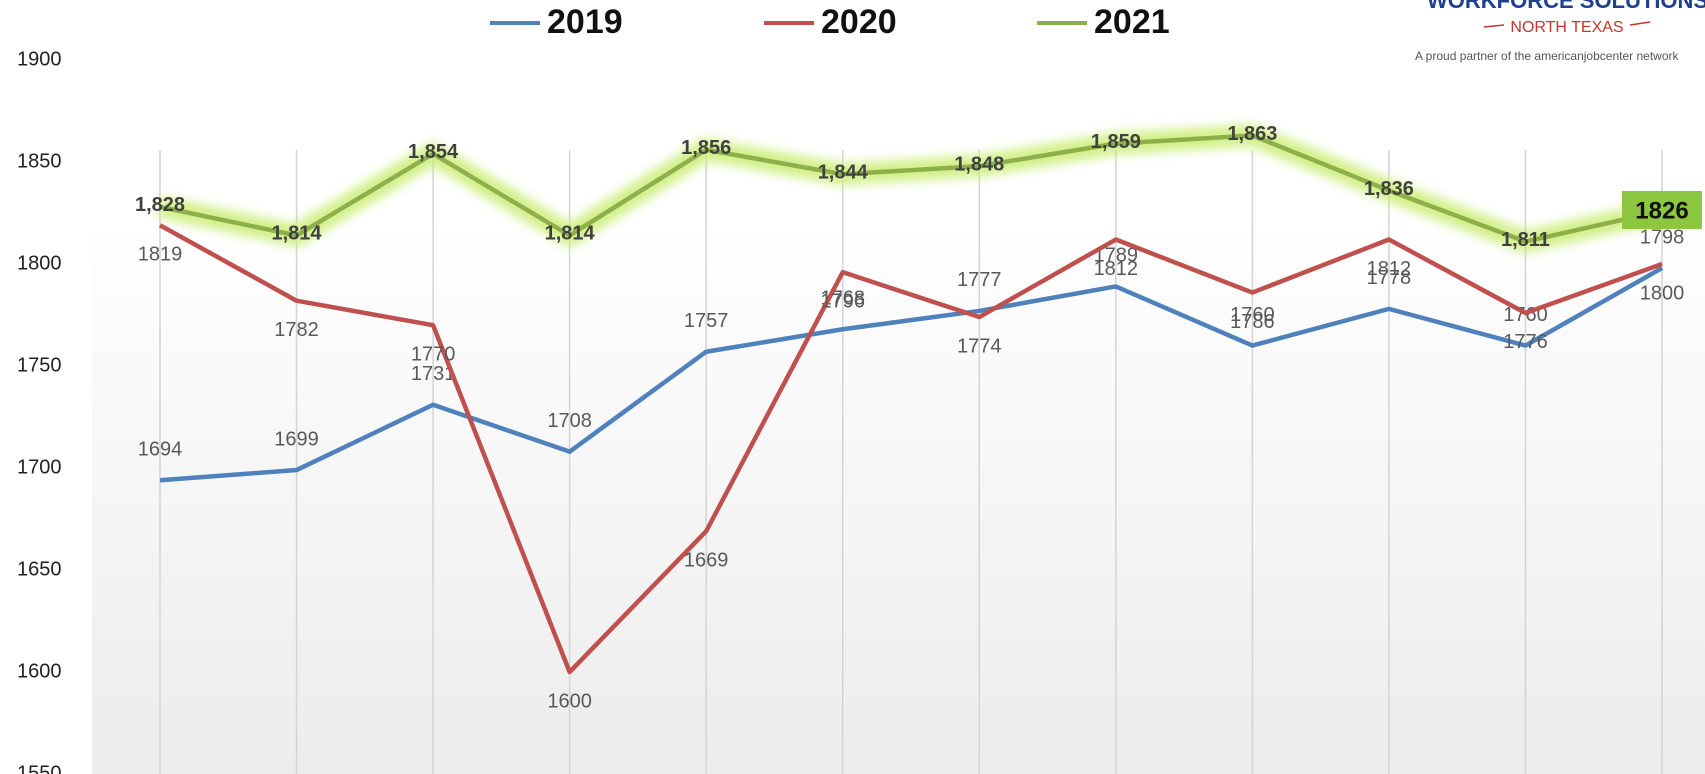 This screenshot has height=774, width=1705. Describe the element at coordinates (1252, 134) in the screenshot. I see `data-label: 1,863` at that location.